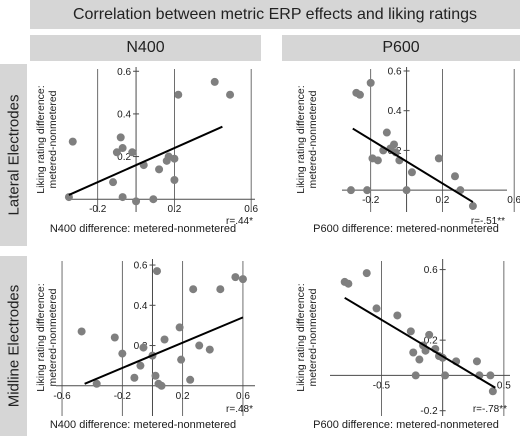  I want to click on x-axis-label: N400 difference: metered-nonmetered, so click(143, 425).